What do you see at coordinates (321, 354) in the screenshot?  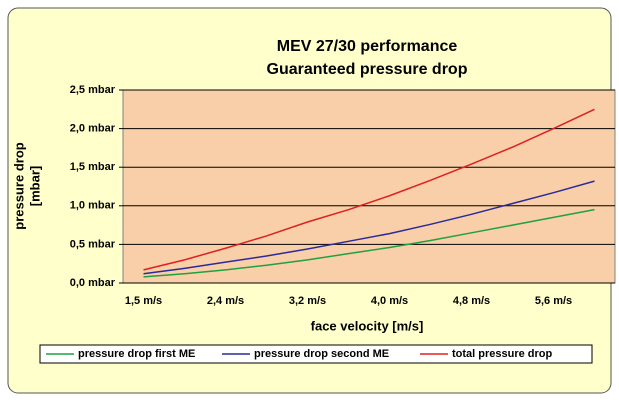 I see `legend-label: pressure drop second ME` at bounding box center [321, 354].